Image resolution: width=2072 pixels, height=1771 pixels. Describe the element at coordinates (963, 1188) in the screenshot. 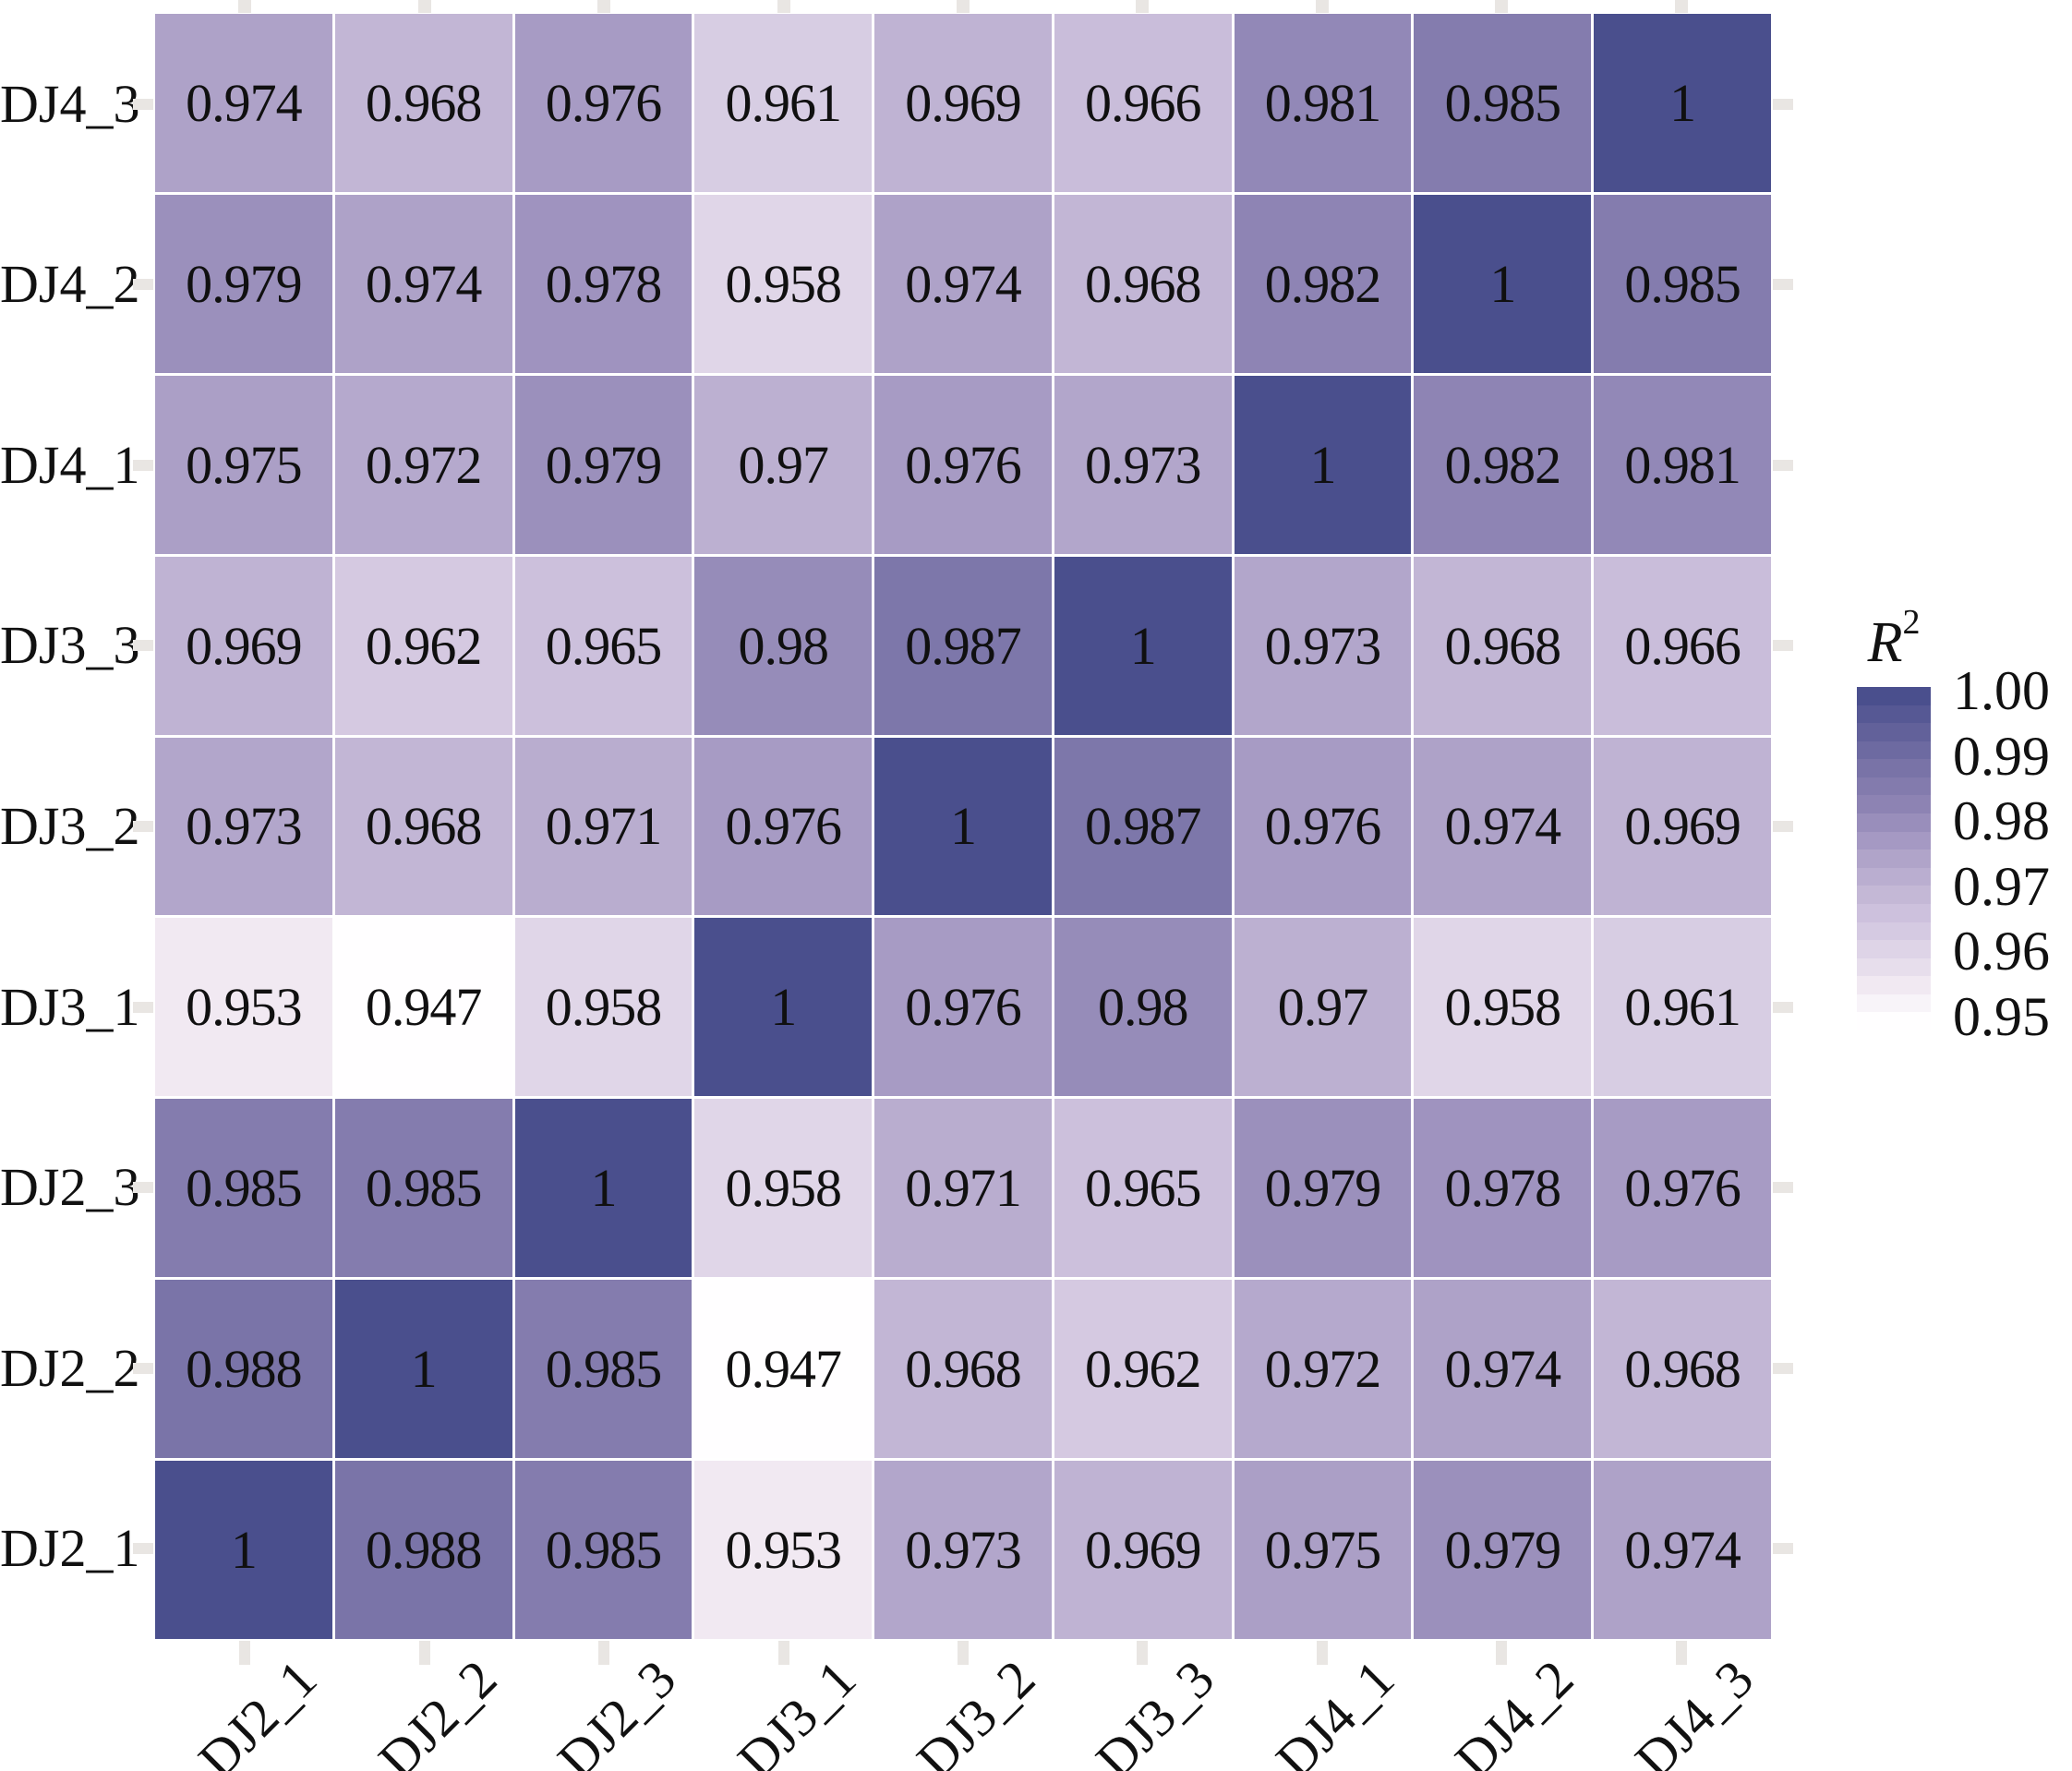

I see `heatmap-cell: 0.971` at that location.